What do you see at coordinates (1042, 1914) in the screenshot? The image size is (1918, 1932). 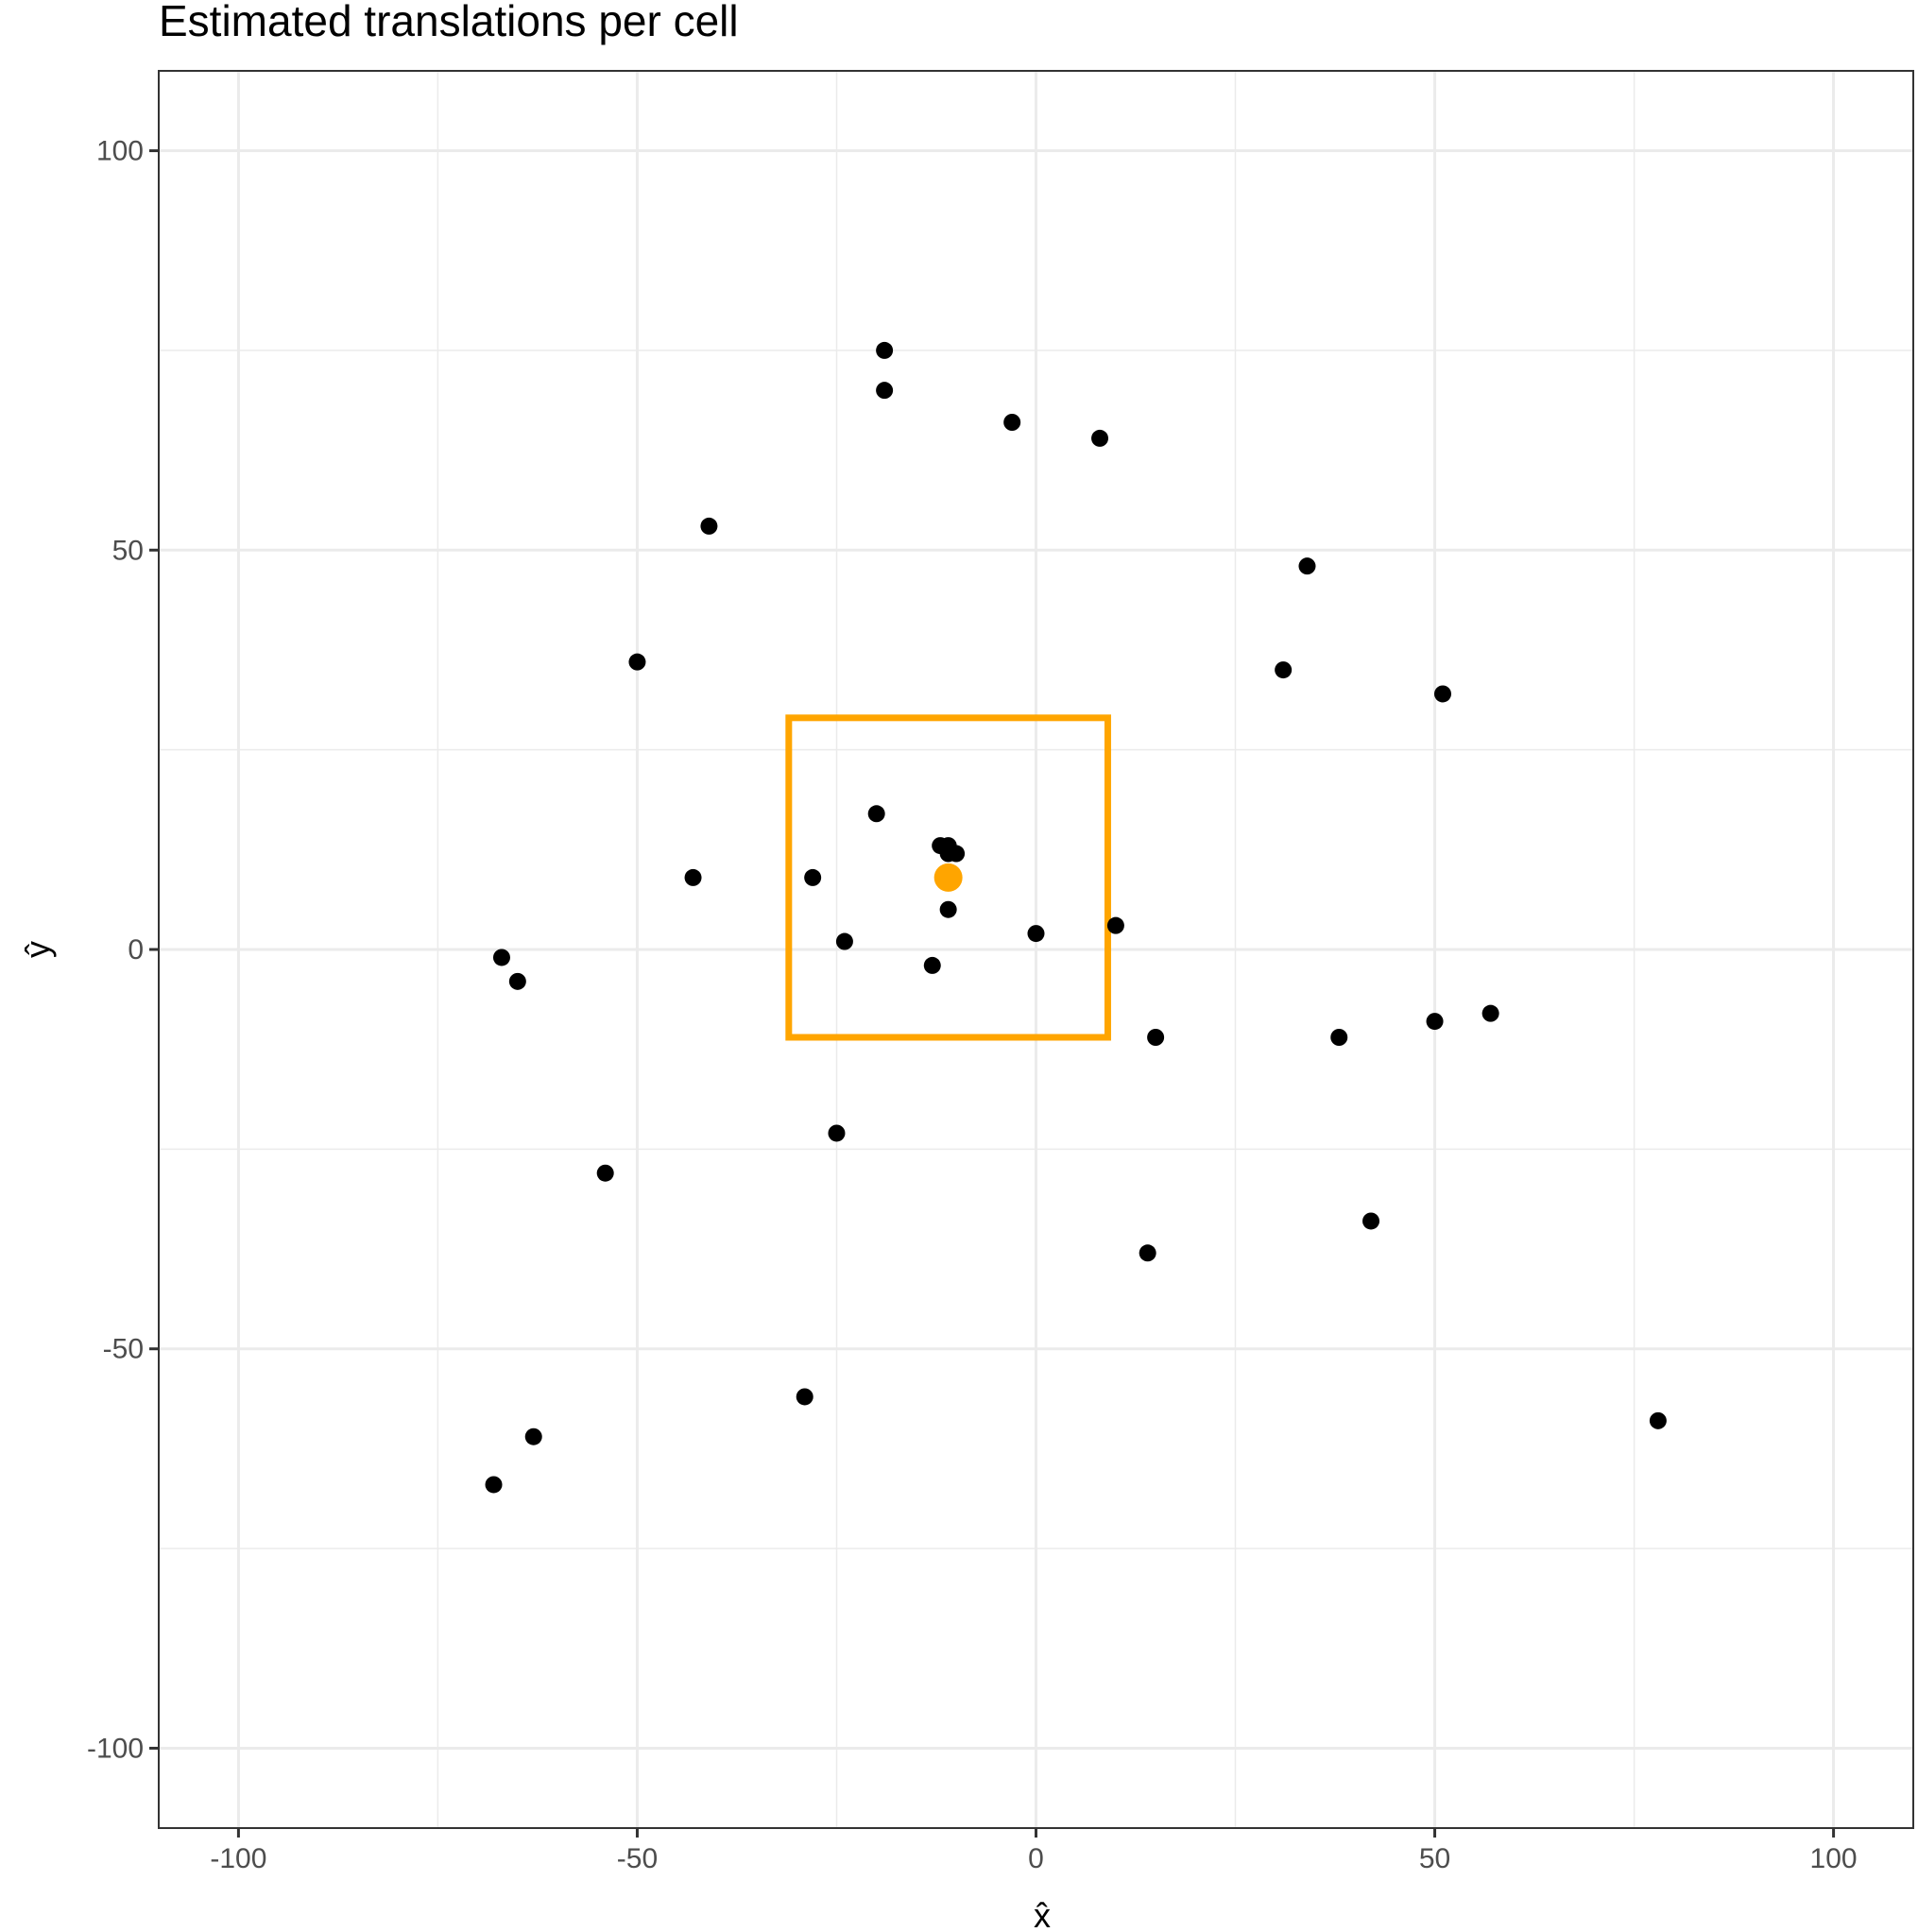 I see `x-axis-label: x̂` at bounding box center [1042, 1914].